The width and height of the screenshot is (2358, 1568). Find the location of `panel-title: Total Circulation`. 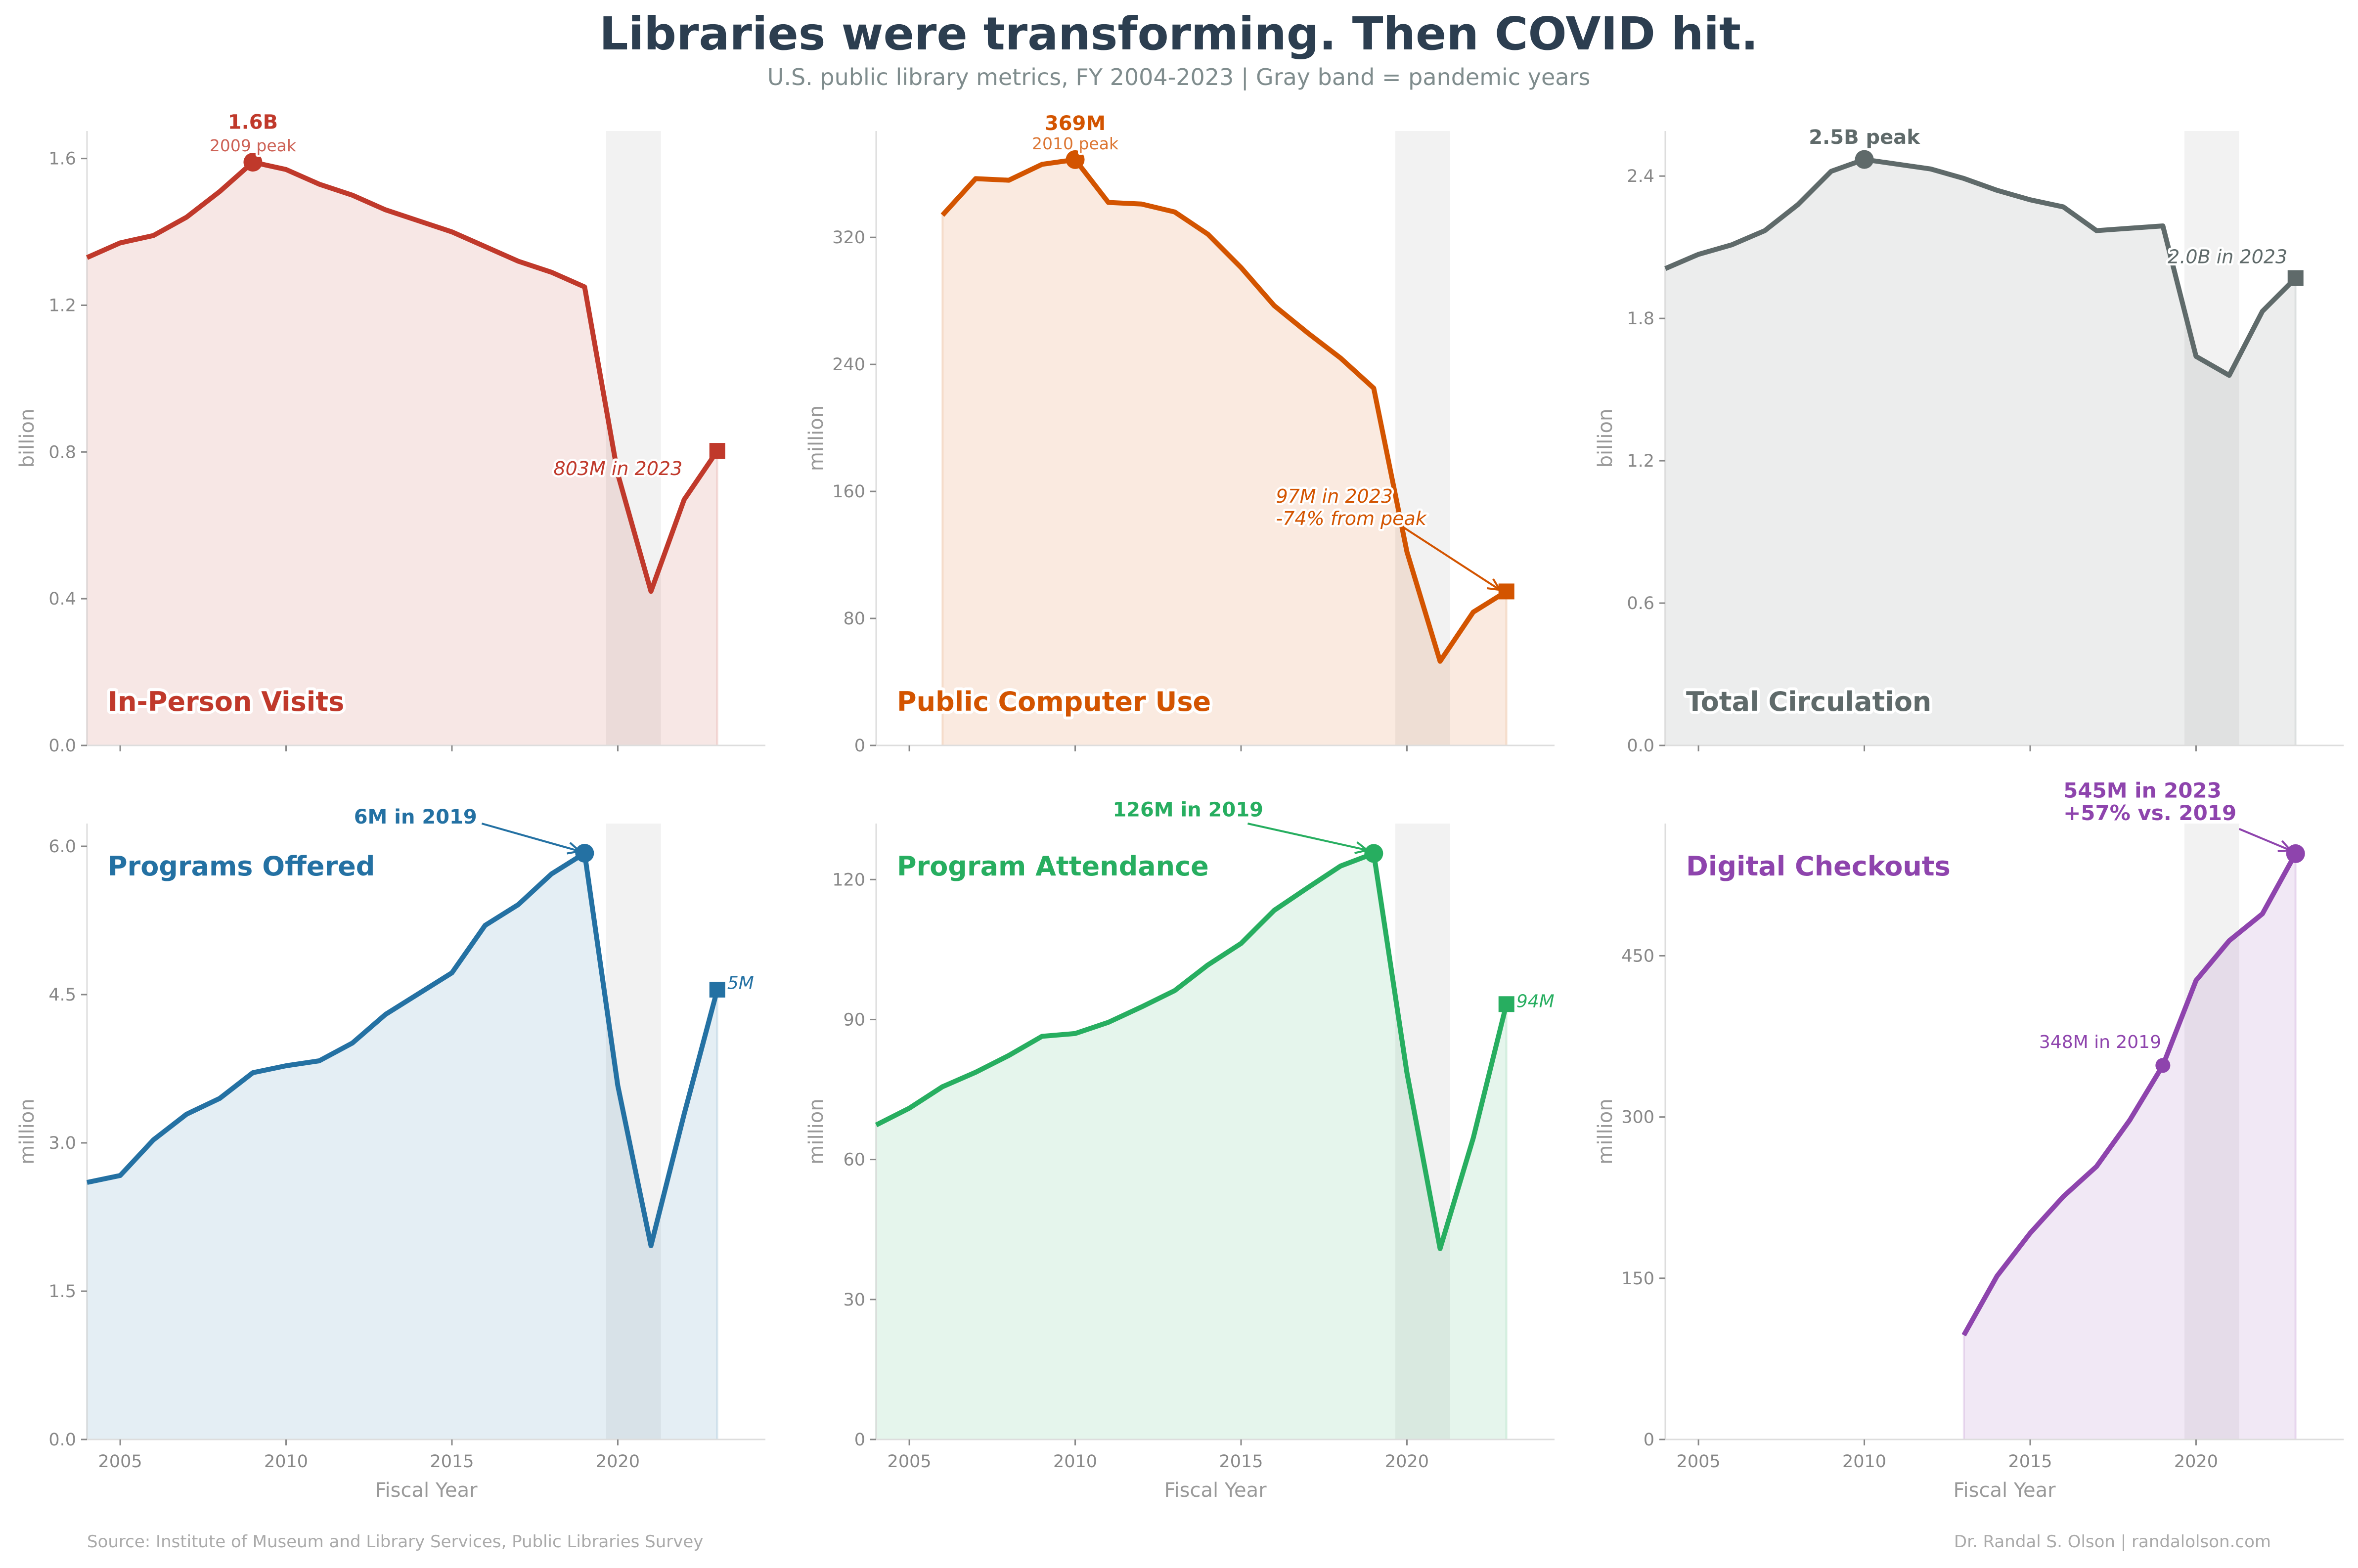

panel-title: Total Circulation is located at coordinates (1808, 701).